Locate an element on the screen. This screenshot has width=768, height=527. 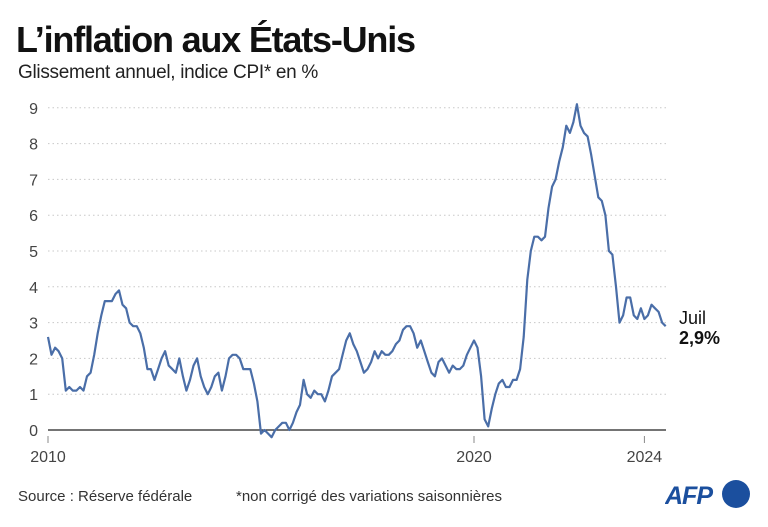
afp-logo: AFP is located at coordinates (707, 495).